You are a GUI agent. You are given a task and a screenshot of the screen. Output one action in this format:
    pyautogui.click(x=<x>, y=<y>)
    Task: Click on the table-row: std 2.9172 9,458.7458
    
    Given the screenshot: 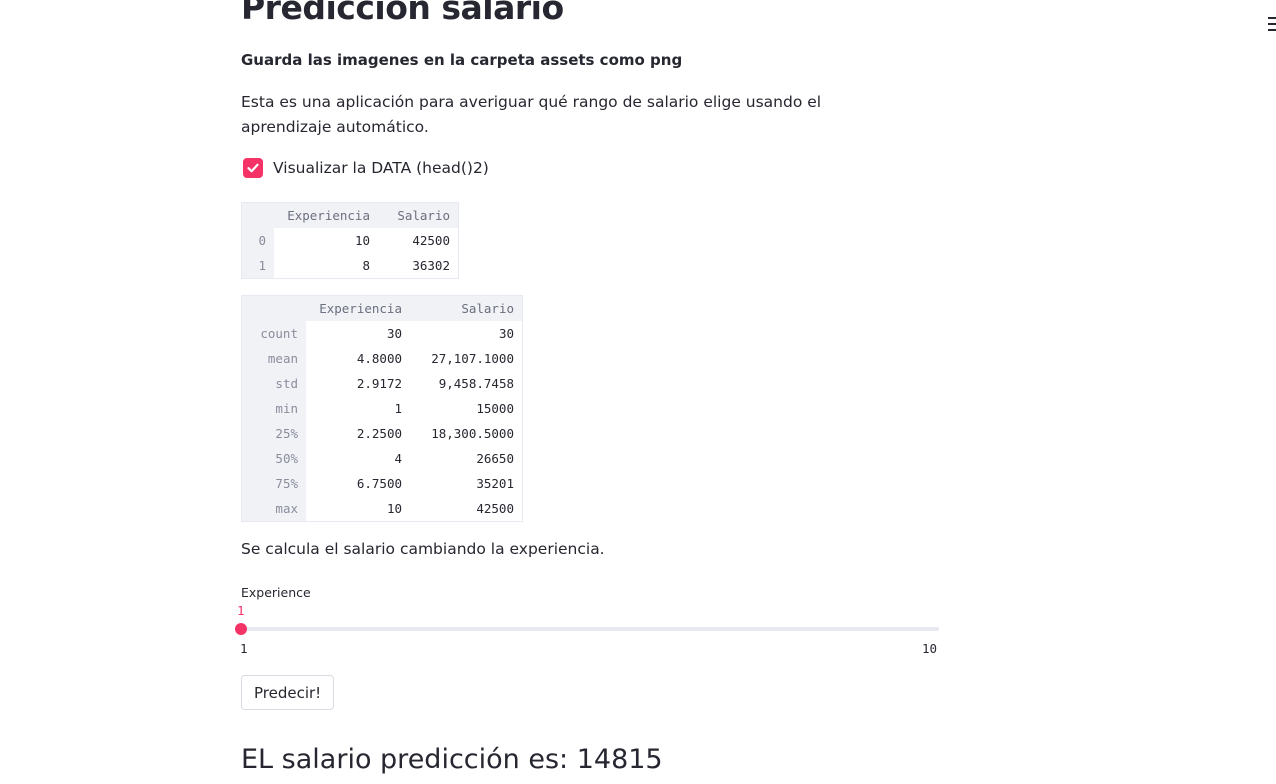 What is the action you would take?
    pyautogui.click(x=382, y=383)
    